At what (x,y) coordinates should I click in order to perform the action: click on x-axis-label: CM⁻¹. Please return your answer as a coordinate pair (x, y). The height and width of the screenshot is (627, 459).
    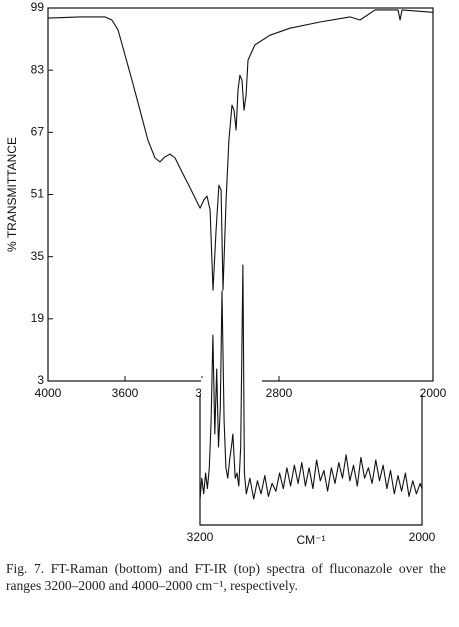
    Looking at the image, I should click on (311, 540).